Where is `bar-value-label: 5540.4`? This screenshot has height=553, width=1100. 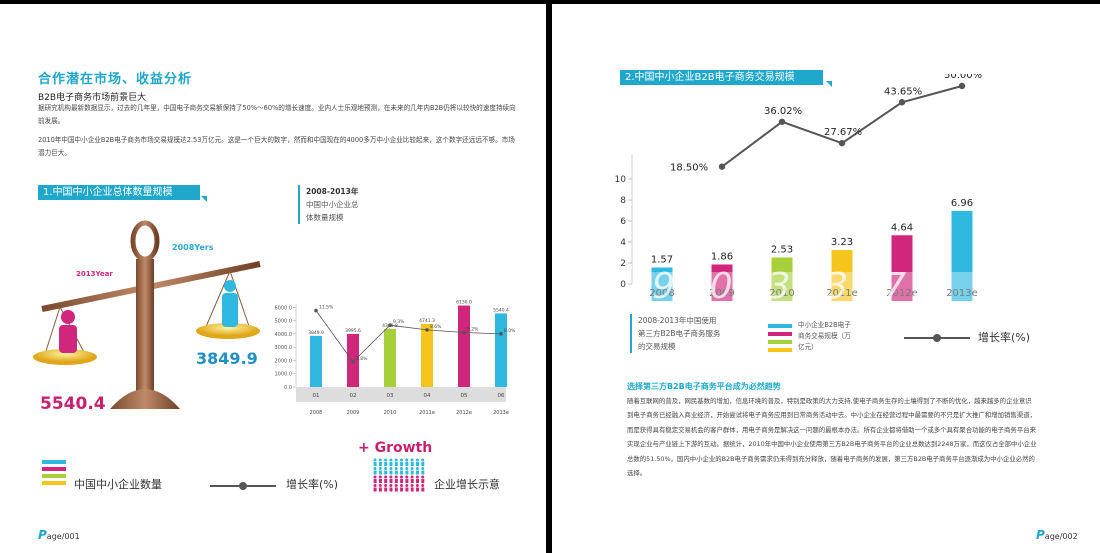
bar-value-label: 5540.4 is located at coordinates (501, 310).